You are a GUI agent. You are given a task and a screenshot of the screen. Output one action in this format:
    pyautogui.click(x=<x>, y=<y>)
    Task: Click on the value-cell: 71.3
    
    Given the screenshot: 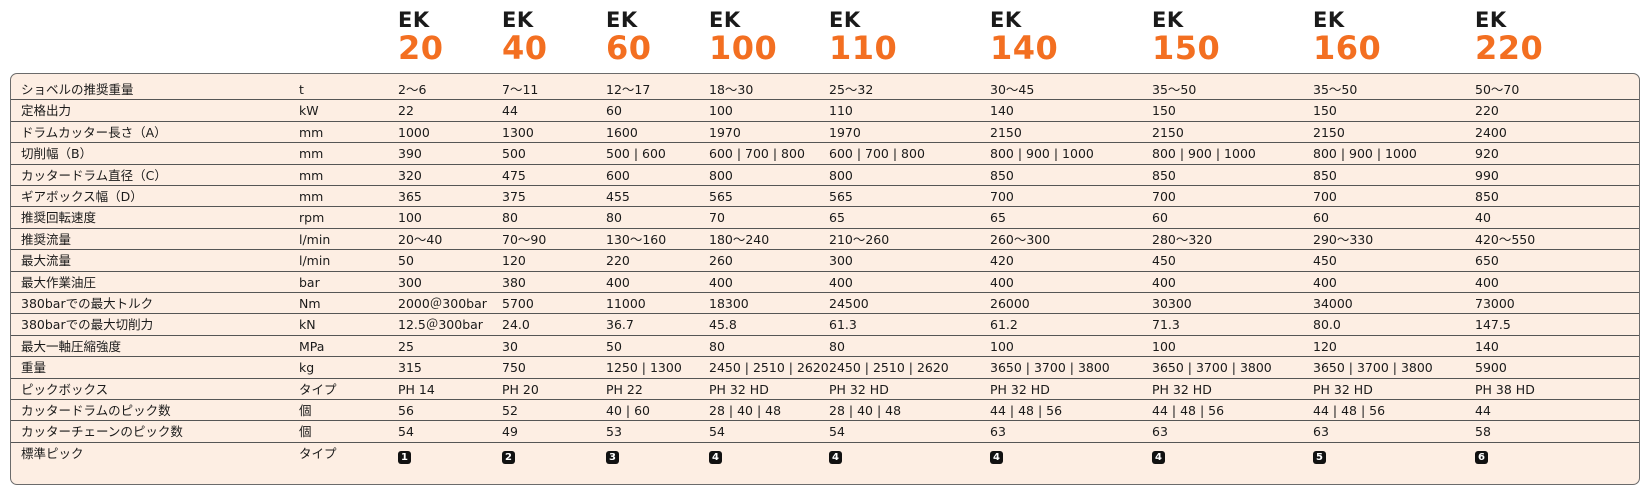 What is the action you would take?
    pyautogui.click(x=1166, y=325)
    